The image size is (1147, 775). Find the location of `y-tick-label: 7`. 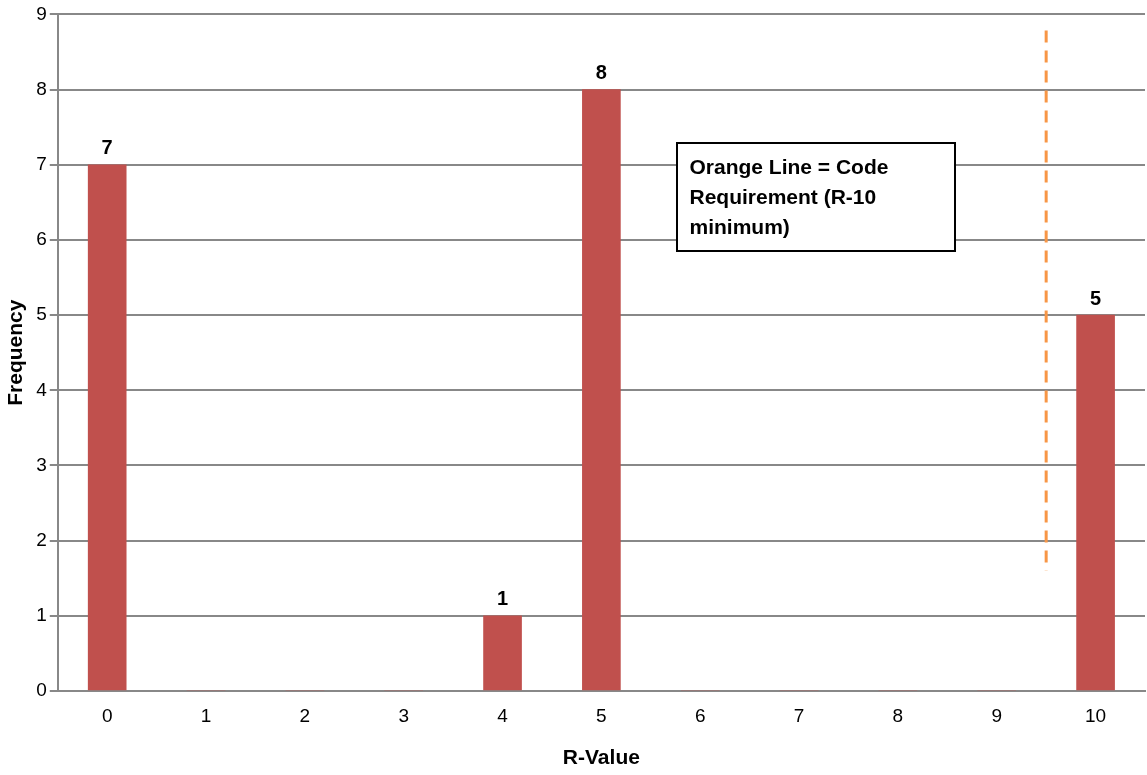

y-tick-label: 7 is located at coordinates (41, 163).